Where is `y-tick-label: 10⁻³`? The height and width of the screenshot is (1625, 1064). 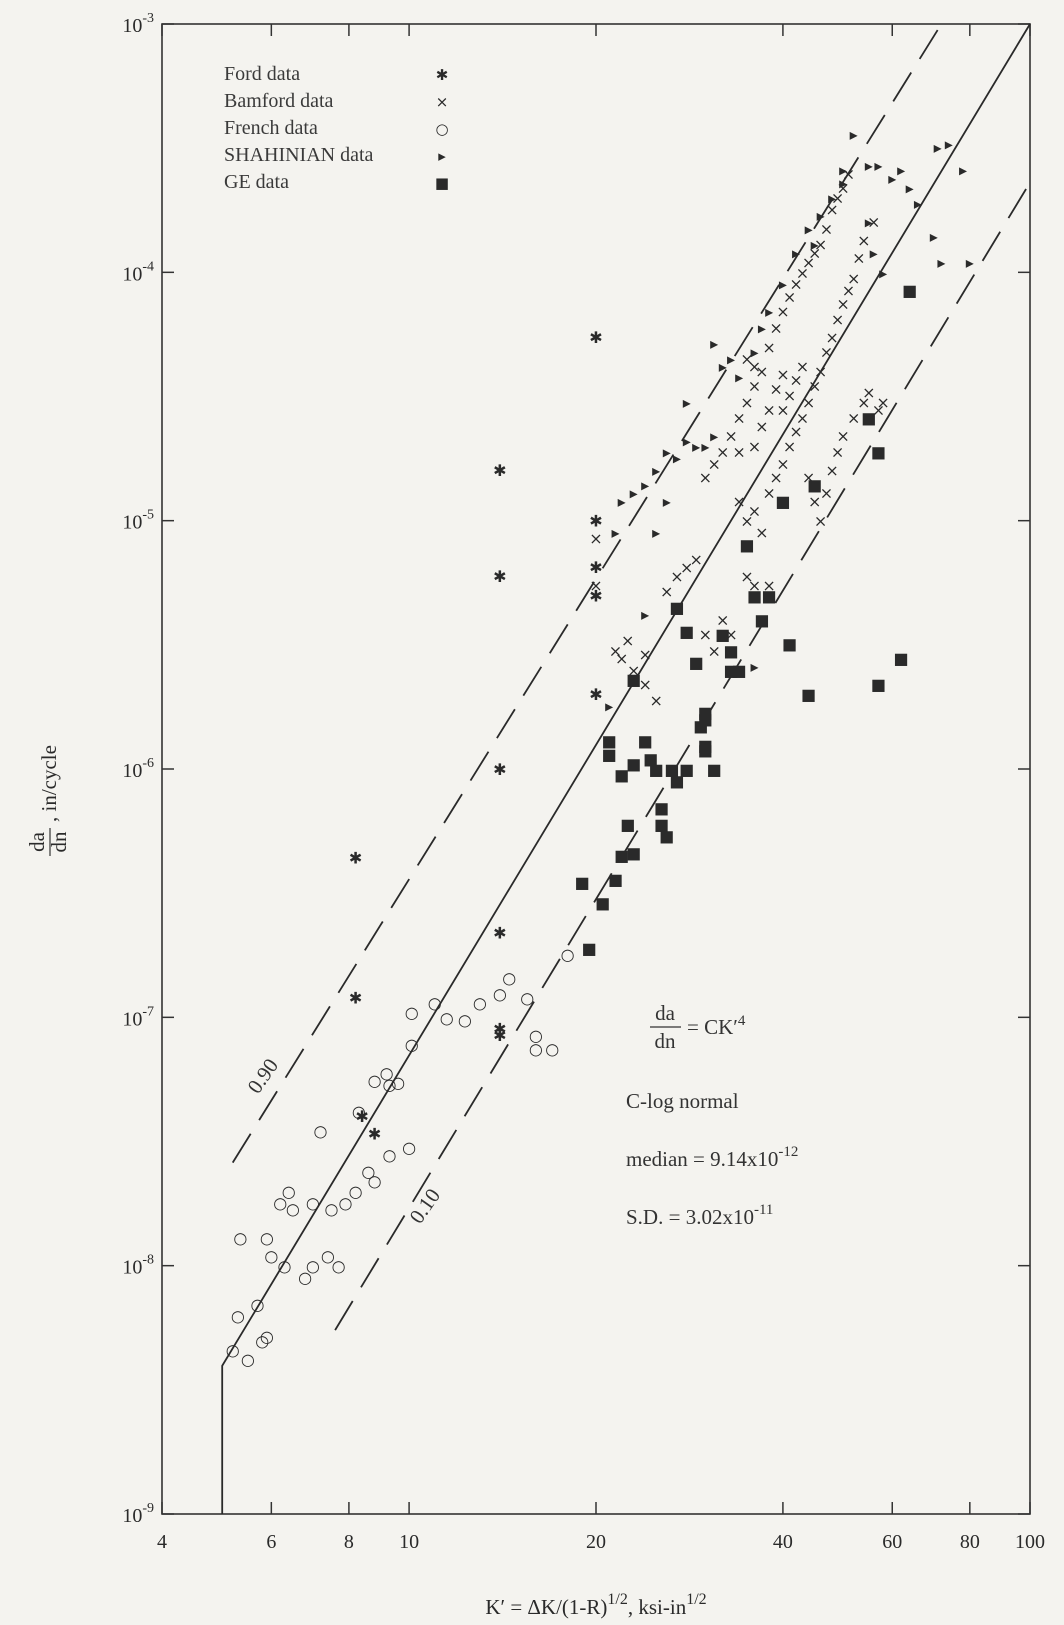 y-tick-label: 10⁻³ is located at coordinates (138, 24).